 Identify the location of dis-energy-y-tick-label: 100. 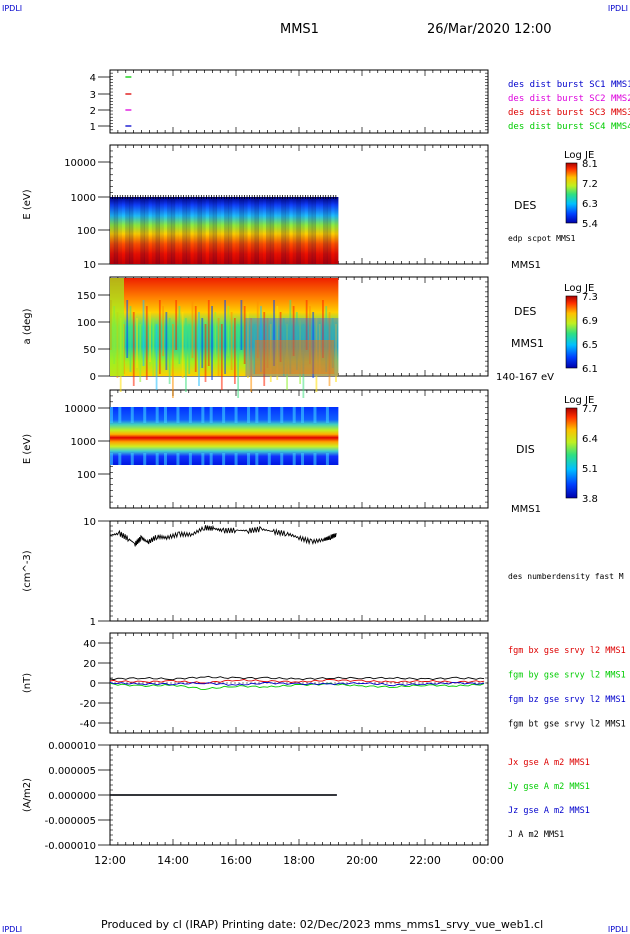
(86, 475).